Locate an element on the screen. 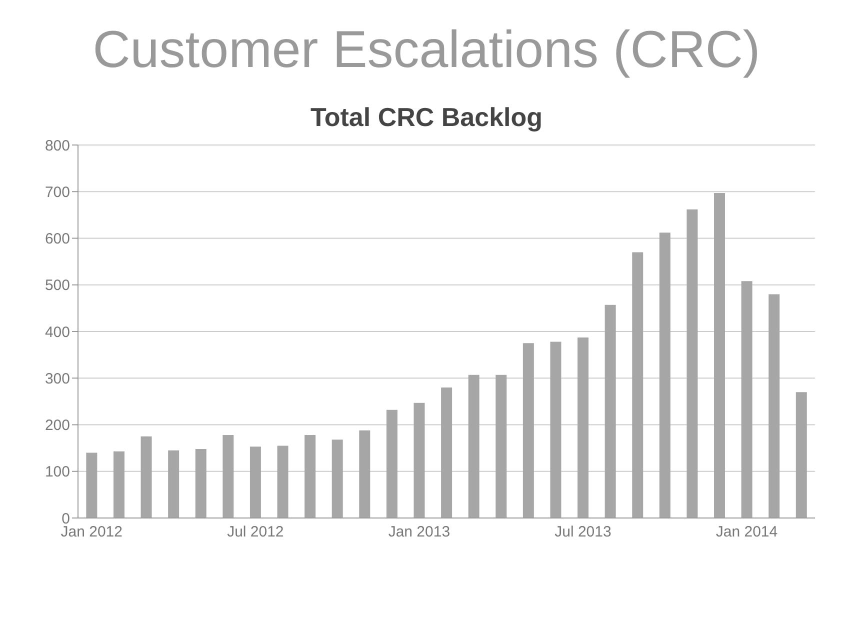  x-tick-label: Jul 2012 is located at coordinates (255, 532).